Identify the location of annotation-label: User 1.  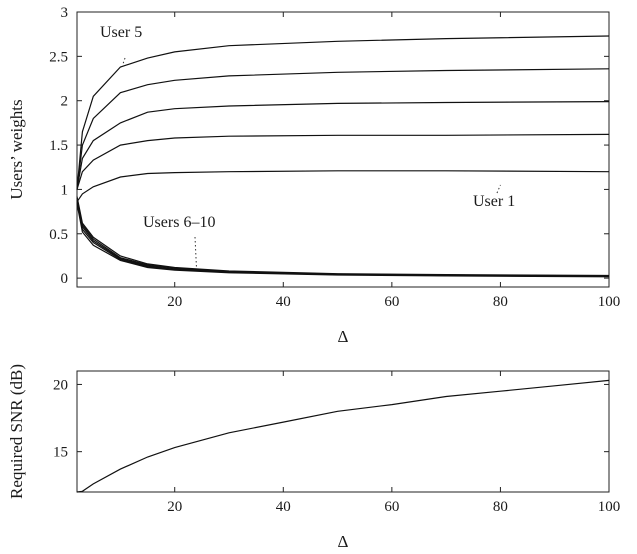
(494, 201).